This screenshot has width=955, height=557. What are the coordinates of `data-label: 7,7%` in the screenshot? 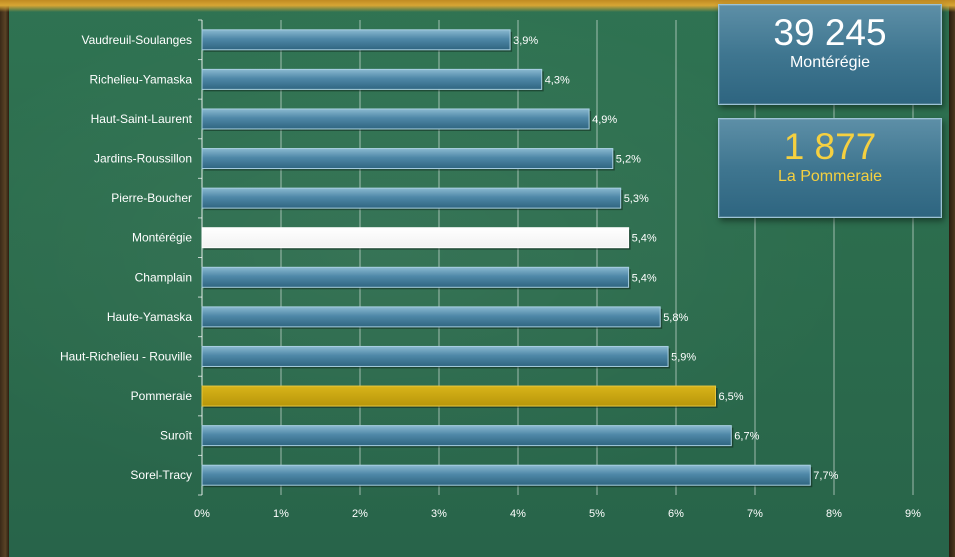 It's located at (825, 476).